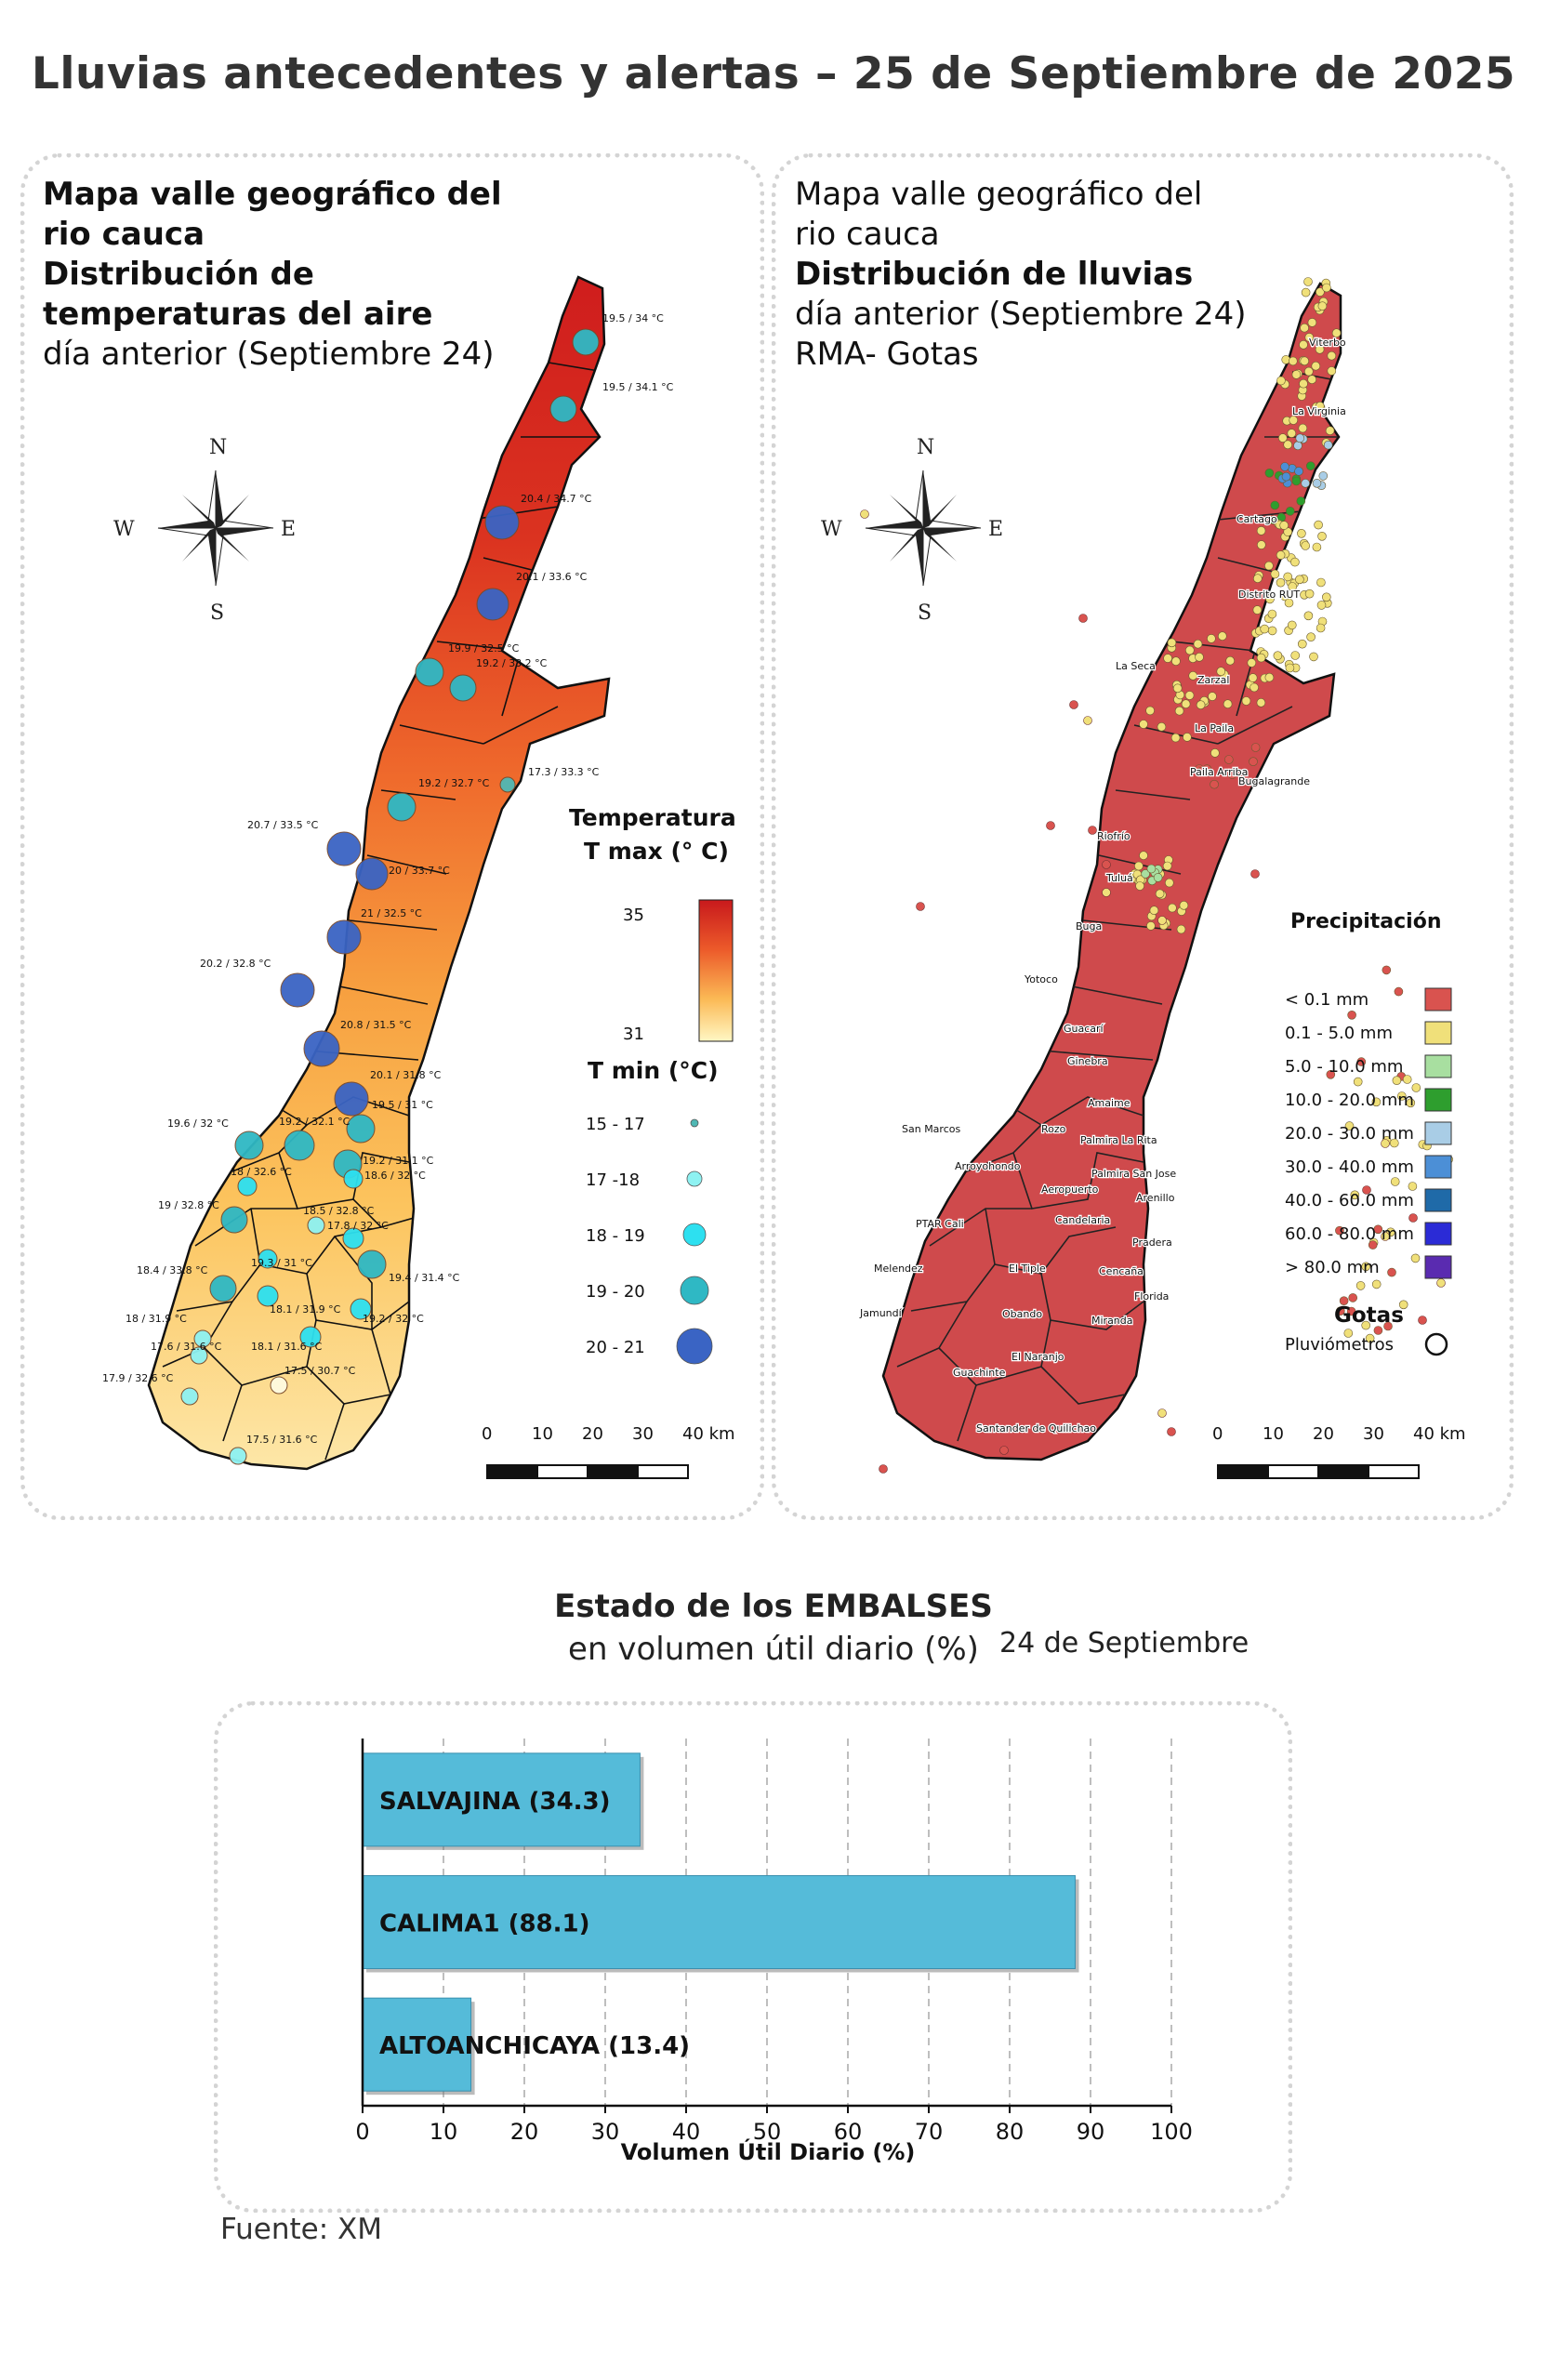  What do you see at coordinates (398, 1161) in the screenshot?
I see `temp-station-label: 19.2 / 31.1 °C` at bounding box center [398, 1161].